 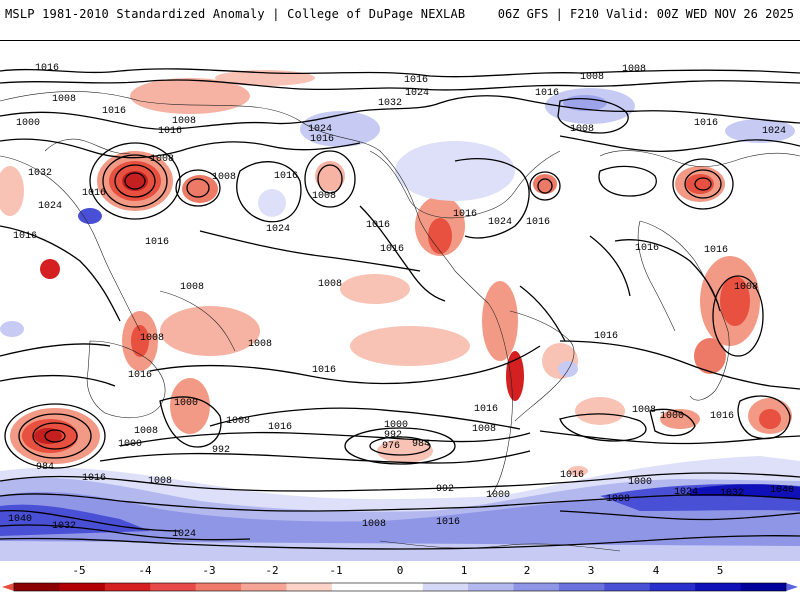 What do you see at coordinates (400, 570) in the screenshot?
I see `colorbar-tick-label: 0` at bounding box center [400, 570].